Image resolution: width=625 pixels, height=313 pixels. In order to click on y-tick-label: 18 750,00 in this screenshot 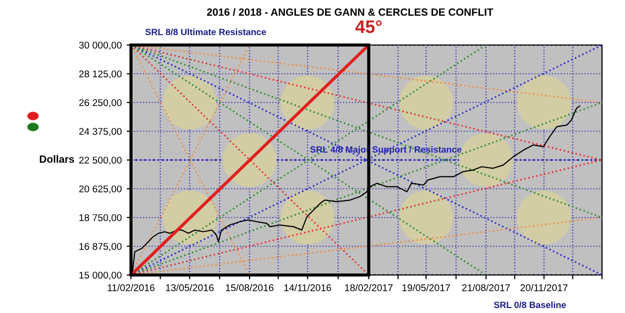, I will do `click(100, 218)`.